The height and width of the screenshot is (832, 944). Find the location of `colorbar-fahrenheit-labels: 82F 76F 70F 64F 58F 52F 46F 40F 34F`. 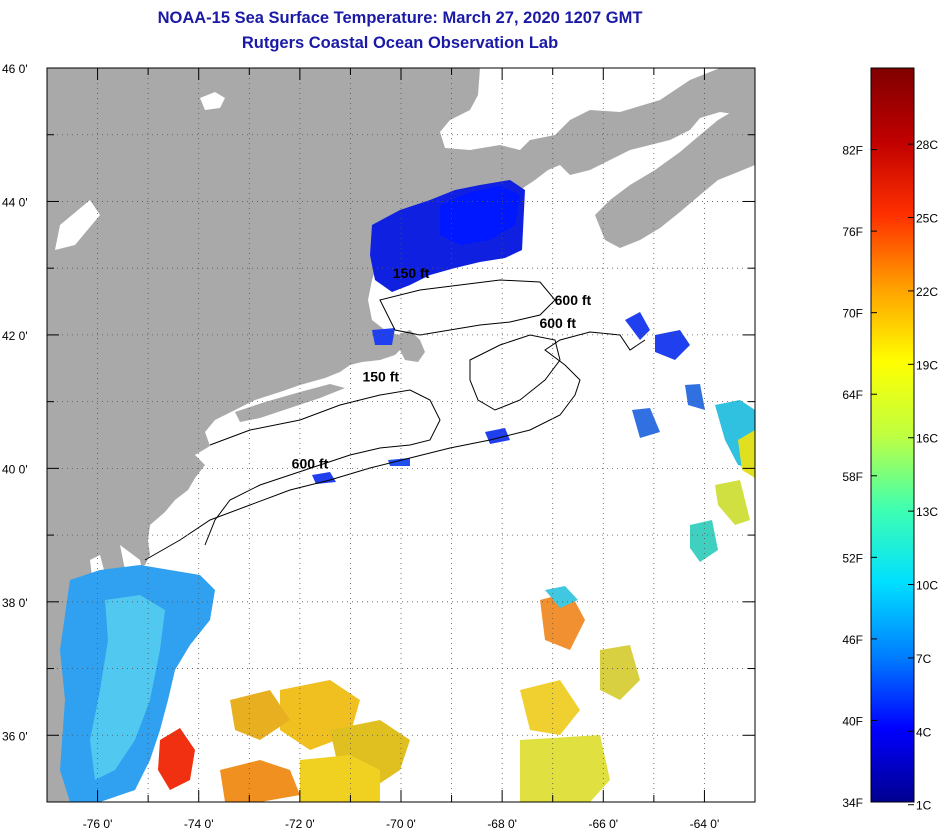

colorbar-fahrenheit-labels: 82F 76F 70F 64F 58F 52F 46F 40F 34F is located at coordinates (852, 477).